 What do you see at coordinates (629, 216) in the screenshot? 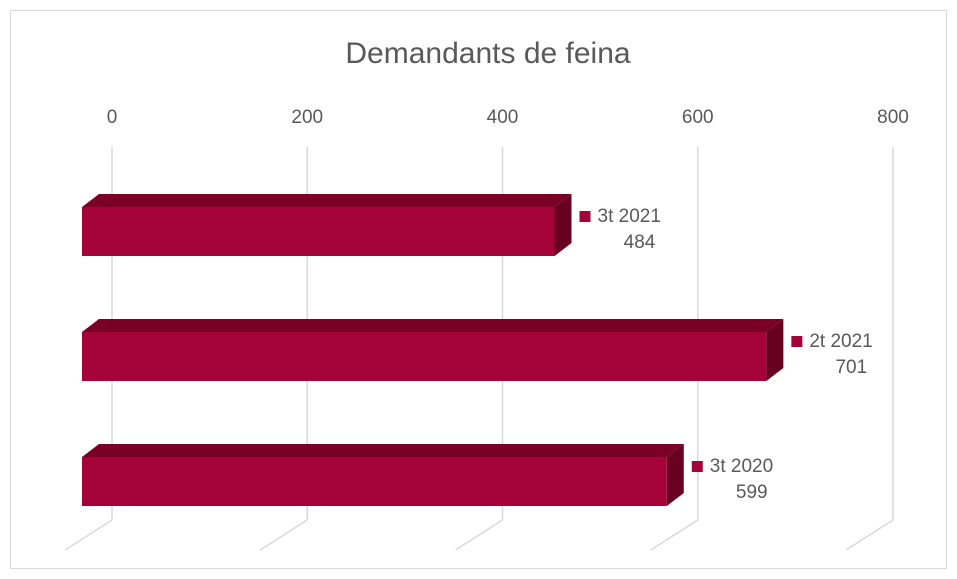
I see `data-label-category: 3t 2021` at bounding box center [629, 216].